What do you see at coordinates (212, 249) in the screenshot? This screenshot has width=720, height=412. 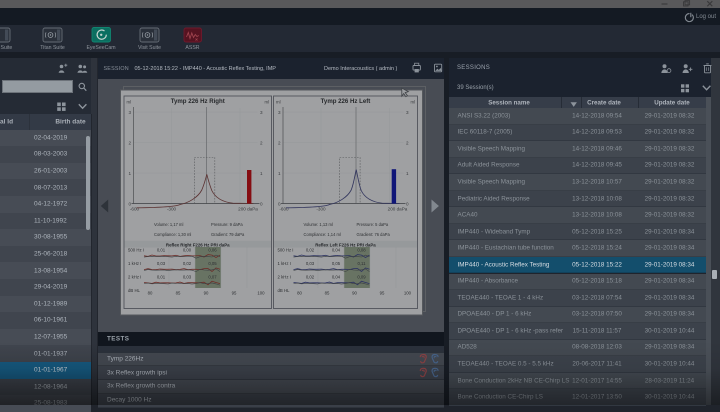 I see `svg-text: 0,06` at bounding box center [212, 249].